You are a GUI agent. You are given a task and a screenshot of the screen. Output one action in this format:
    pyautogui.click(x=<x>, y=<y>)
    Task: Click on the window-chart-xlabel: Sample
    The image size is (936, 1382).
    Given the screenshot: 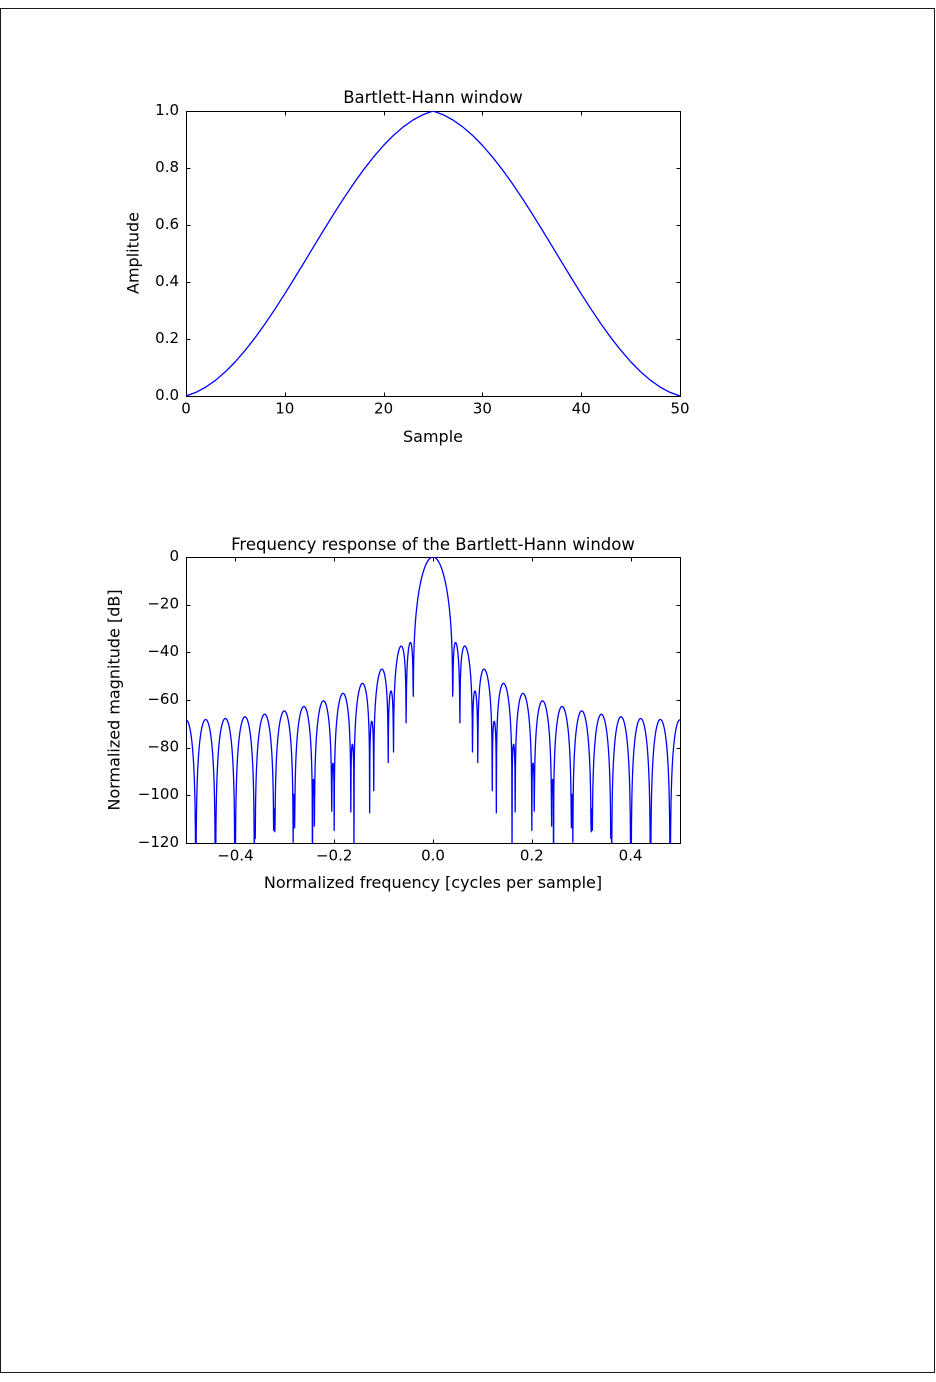 What is the action you would take?
    pyautogui.click(x=433, y=436)
    